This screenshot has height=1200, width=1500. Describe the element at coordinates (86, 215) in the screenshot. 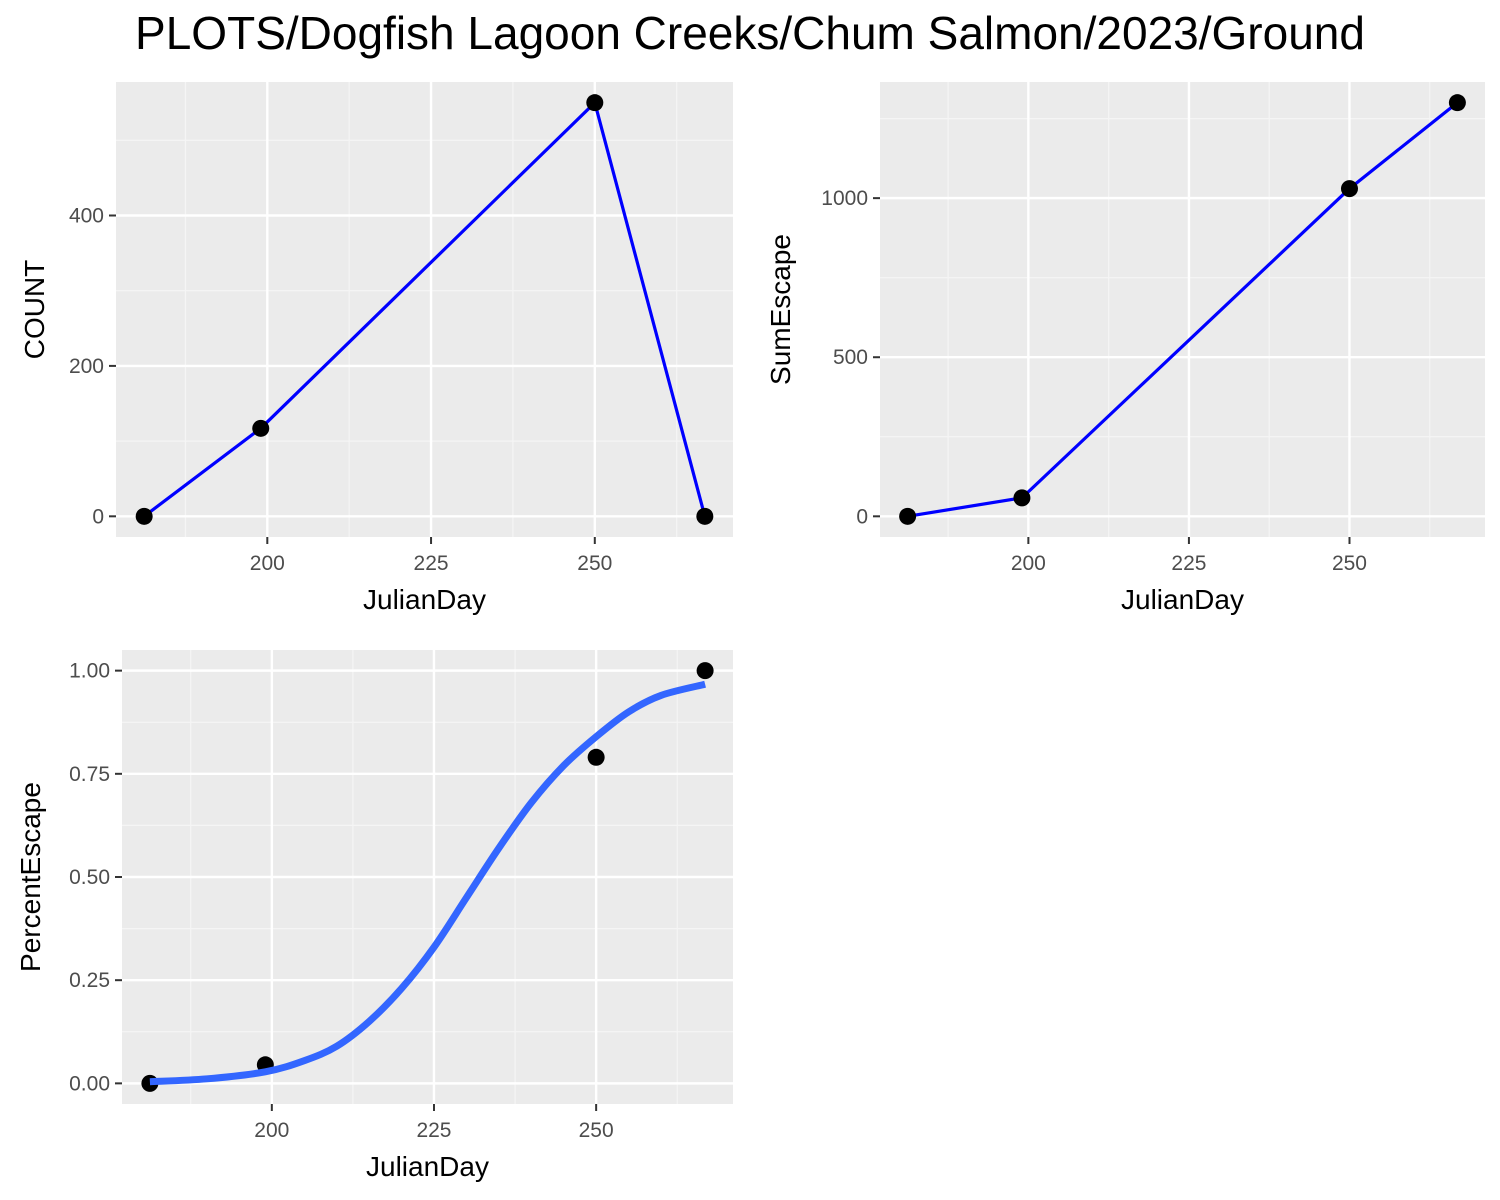

I see `y-tick-label: 400` at that location.